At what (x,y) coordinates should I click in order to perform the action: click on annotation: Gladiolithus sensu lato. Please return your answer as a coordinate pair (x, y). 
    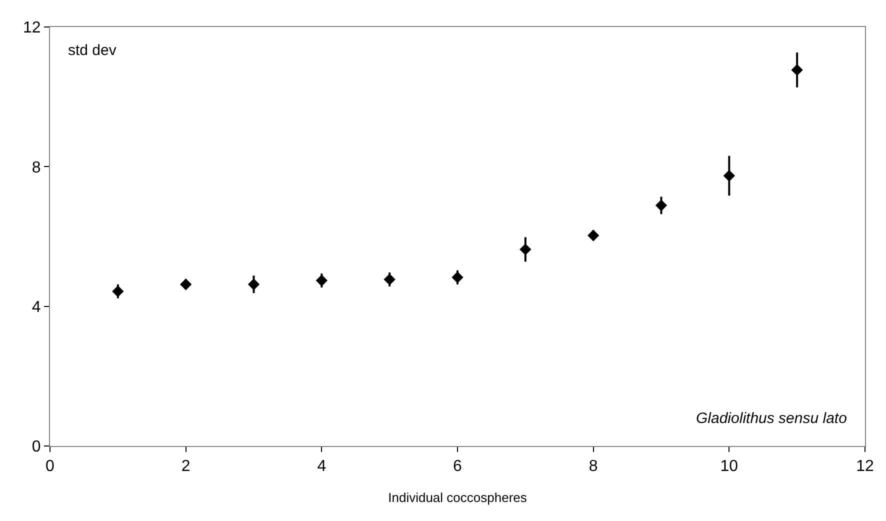
    Looking at the image, I should click on (771, 418).